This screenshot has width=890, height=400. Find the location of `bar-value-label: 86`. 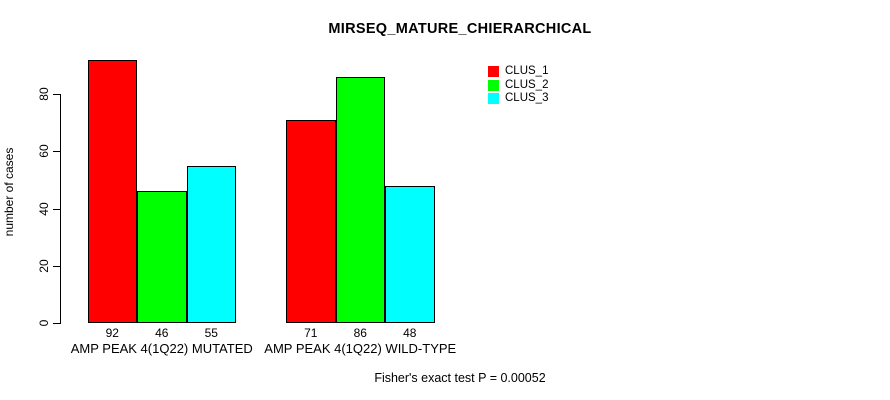

bar-value-label: 86 is located at coordinates (360, 333).